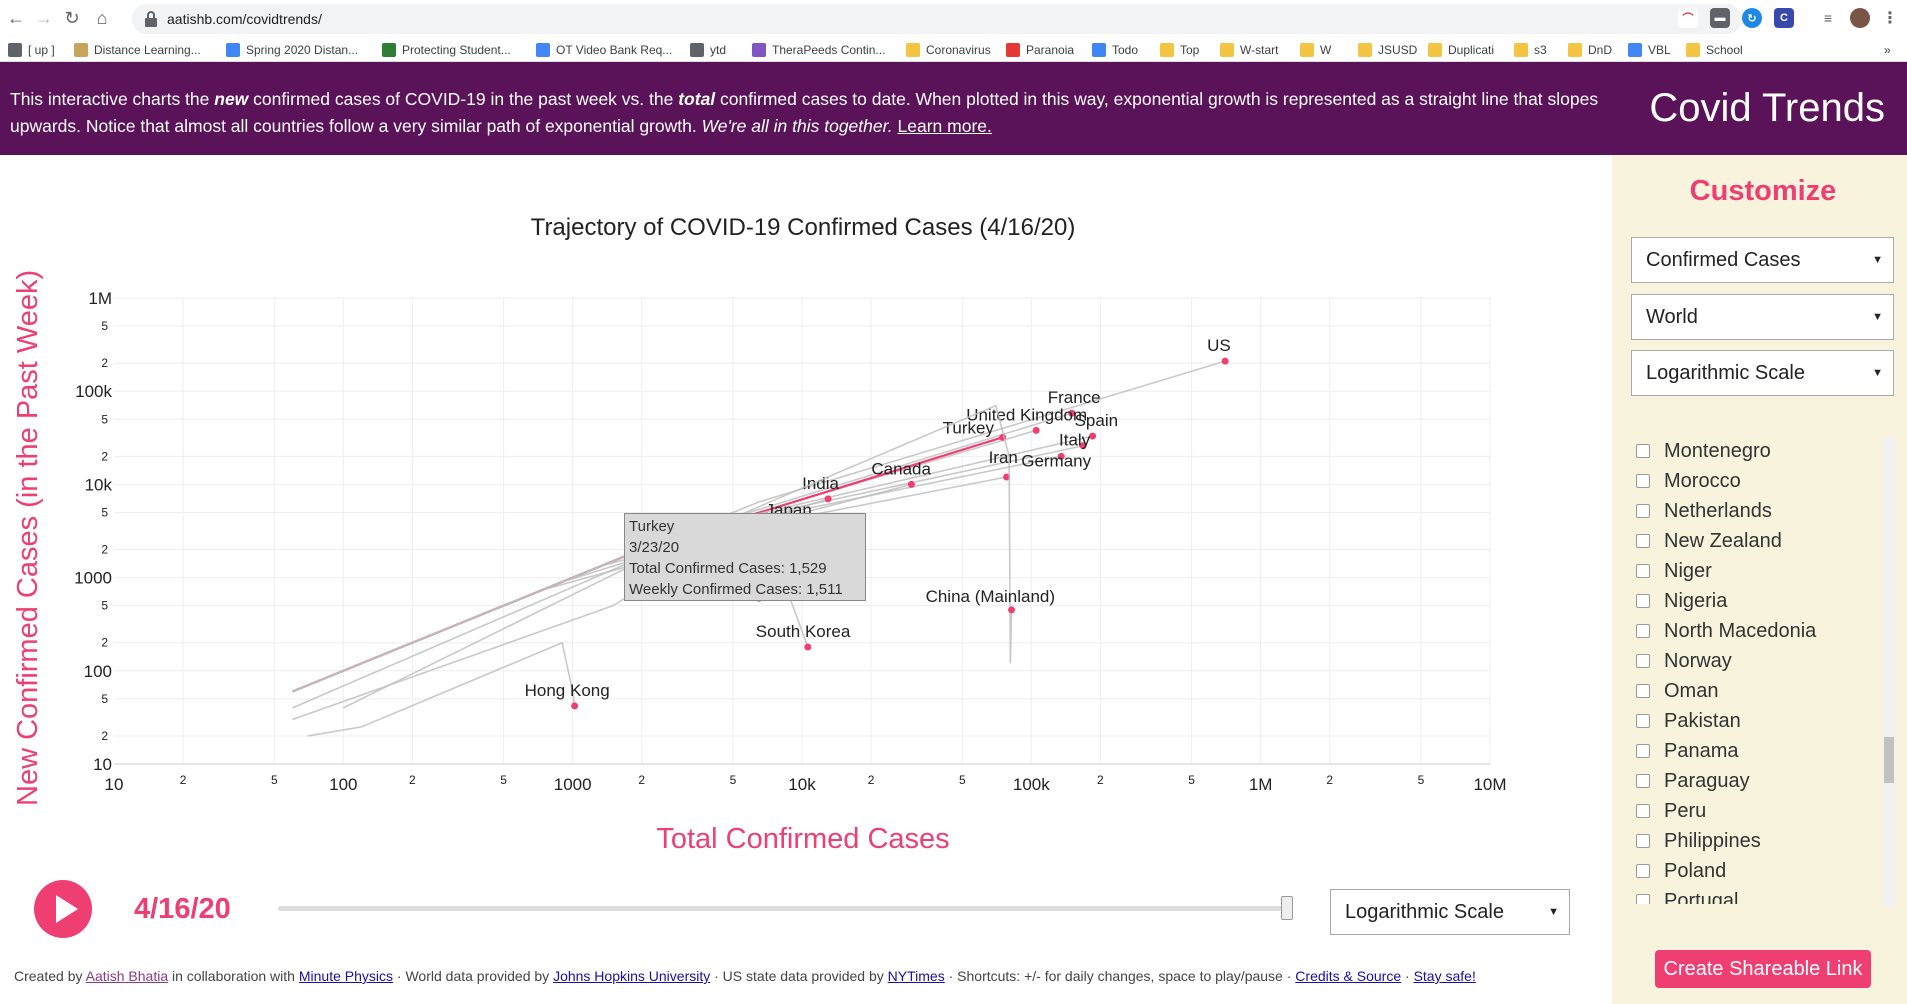 The height and width of the screenshot is (1004, 1907). What do you see at coordinates (1763, 601) in the screenshot?
I see `country-item: Nigeria` at bounding box center [1763, 601].